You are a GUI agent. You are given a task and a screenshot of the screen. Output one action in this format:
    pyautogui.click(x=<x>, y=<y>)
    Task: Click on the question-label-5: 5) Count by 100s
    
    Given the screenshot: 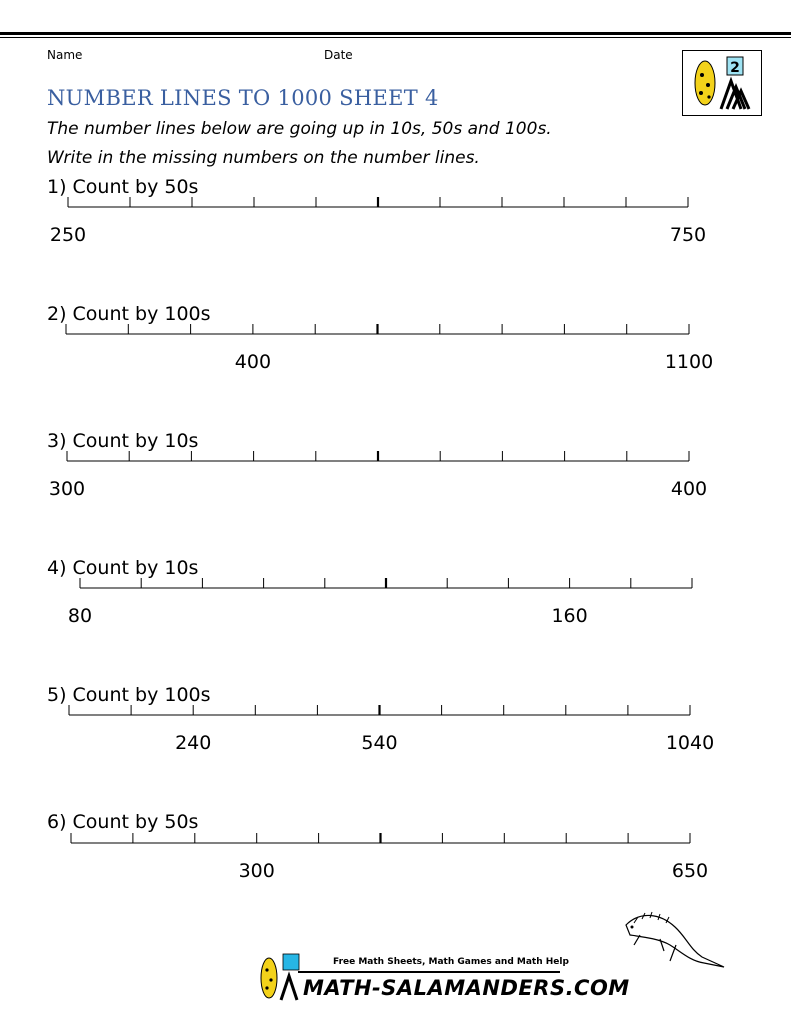 What is the action you would take?
    pyautogui.click(x=129, y=695)
    